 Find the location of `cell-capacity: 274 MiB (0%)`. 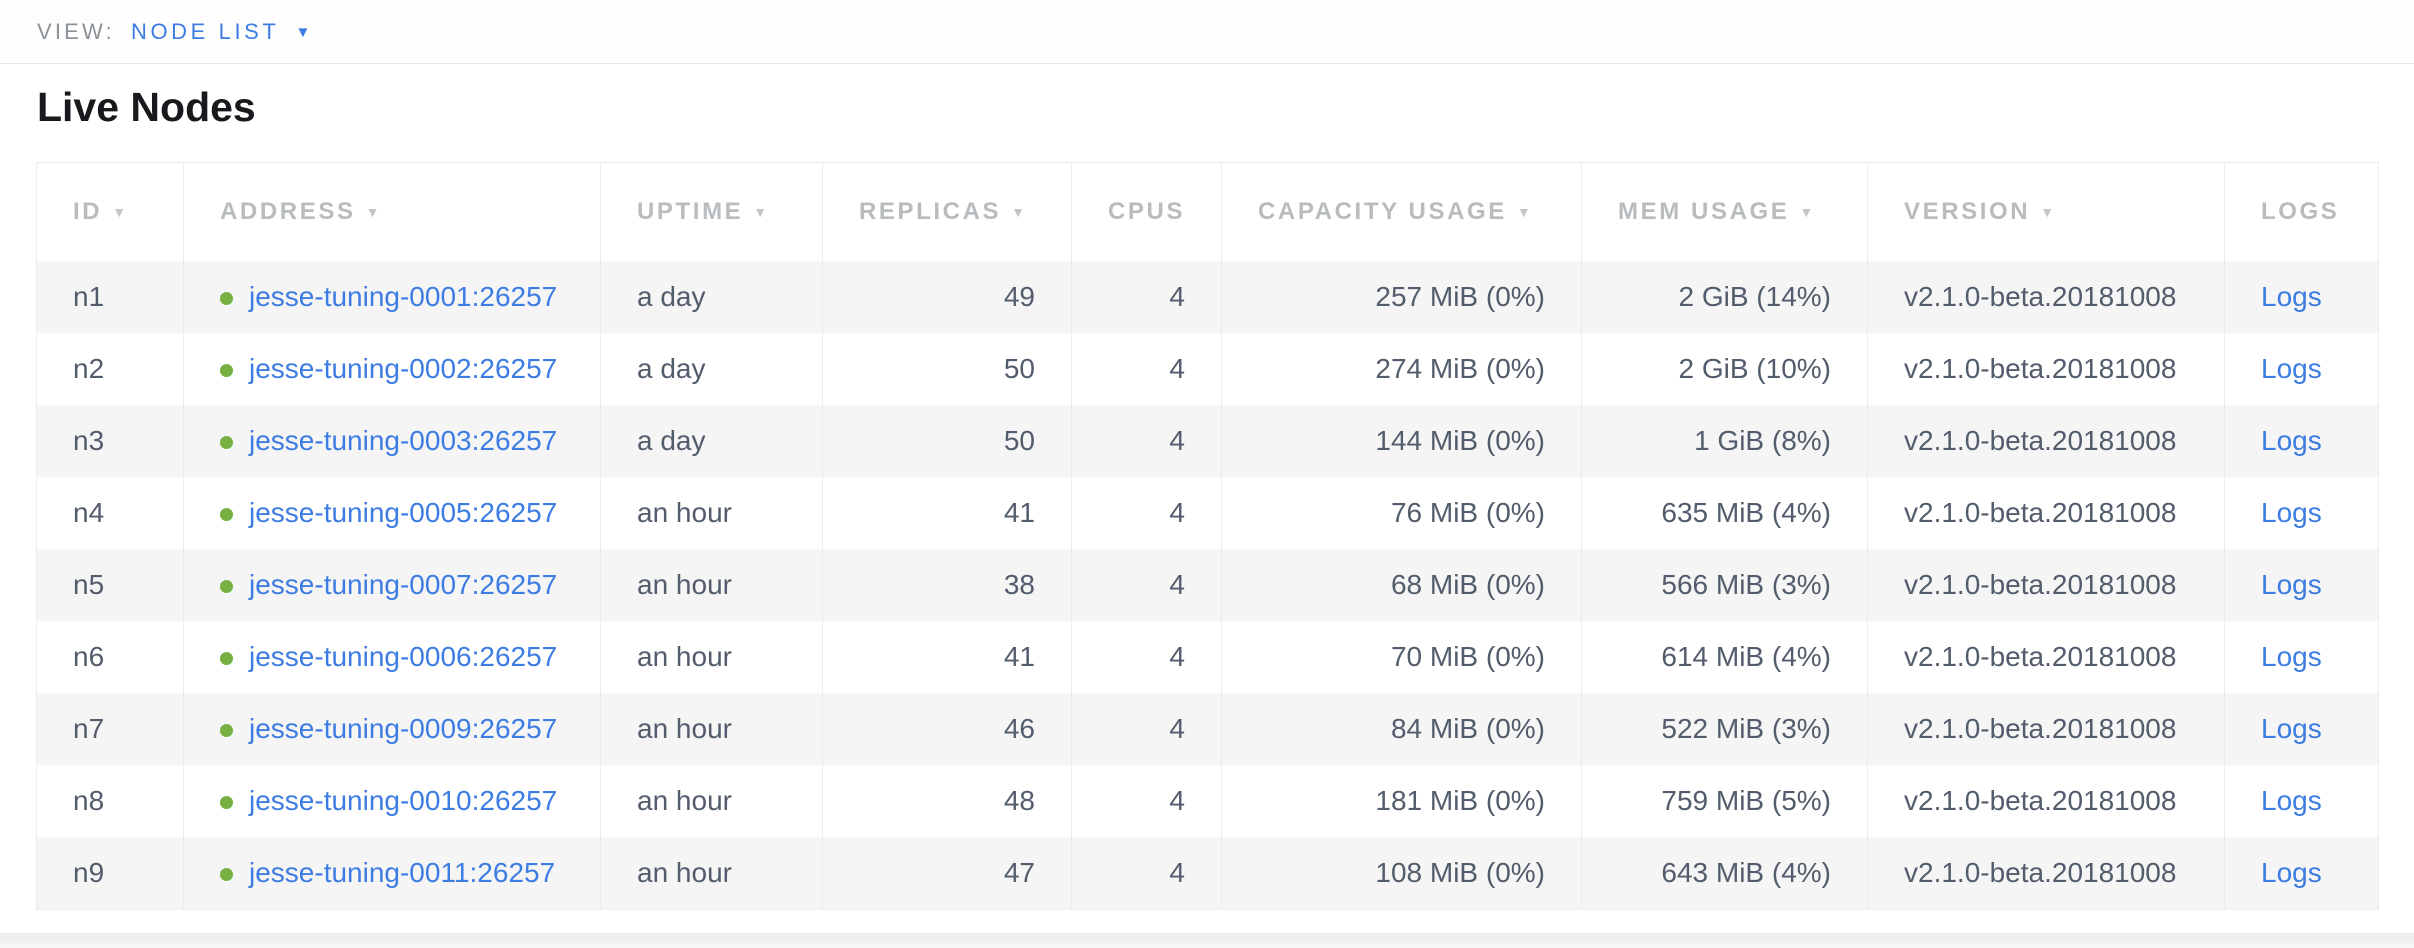

cell-capacity: 274 MiB (0%) is located at coordinates (1401, 369).